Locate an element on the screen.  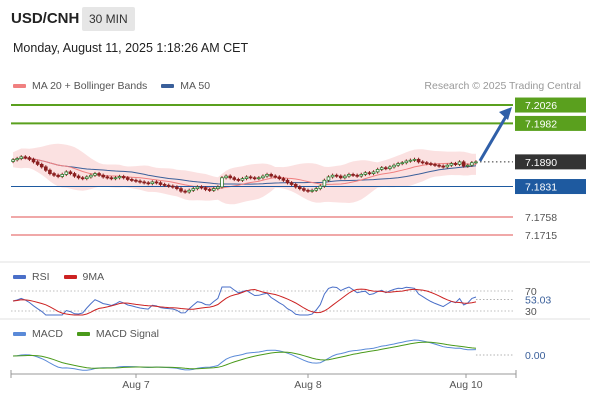
legend-rsi-ma: 9MA is located at coordinates (83, 277).